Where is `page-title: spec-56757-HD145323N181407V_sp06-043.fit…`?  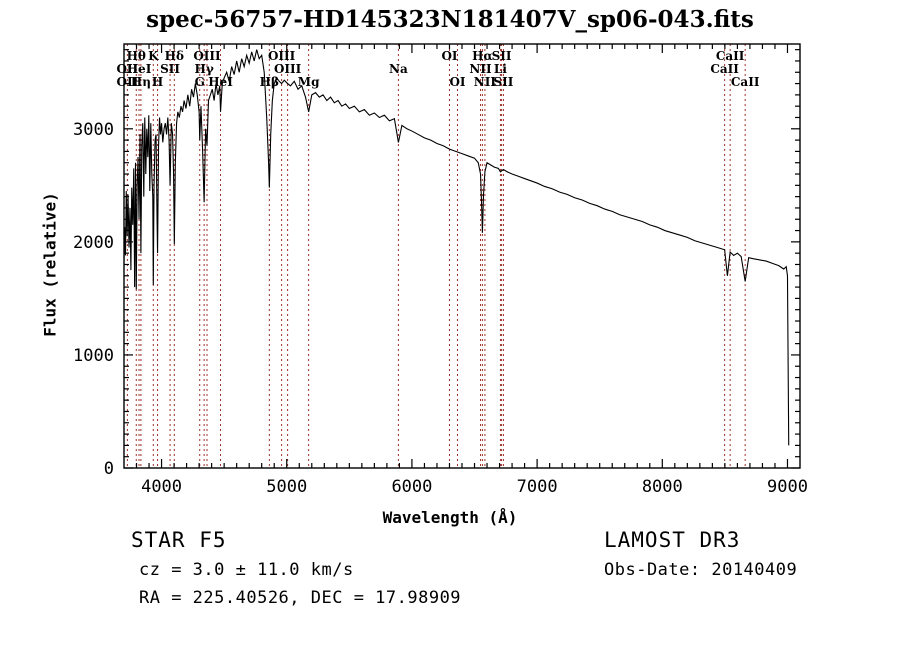 page-title: spec-56757-HD145323N181407V_sp06-043.fit… is located at coordinates (450, 19).